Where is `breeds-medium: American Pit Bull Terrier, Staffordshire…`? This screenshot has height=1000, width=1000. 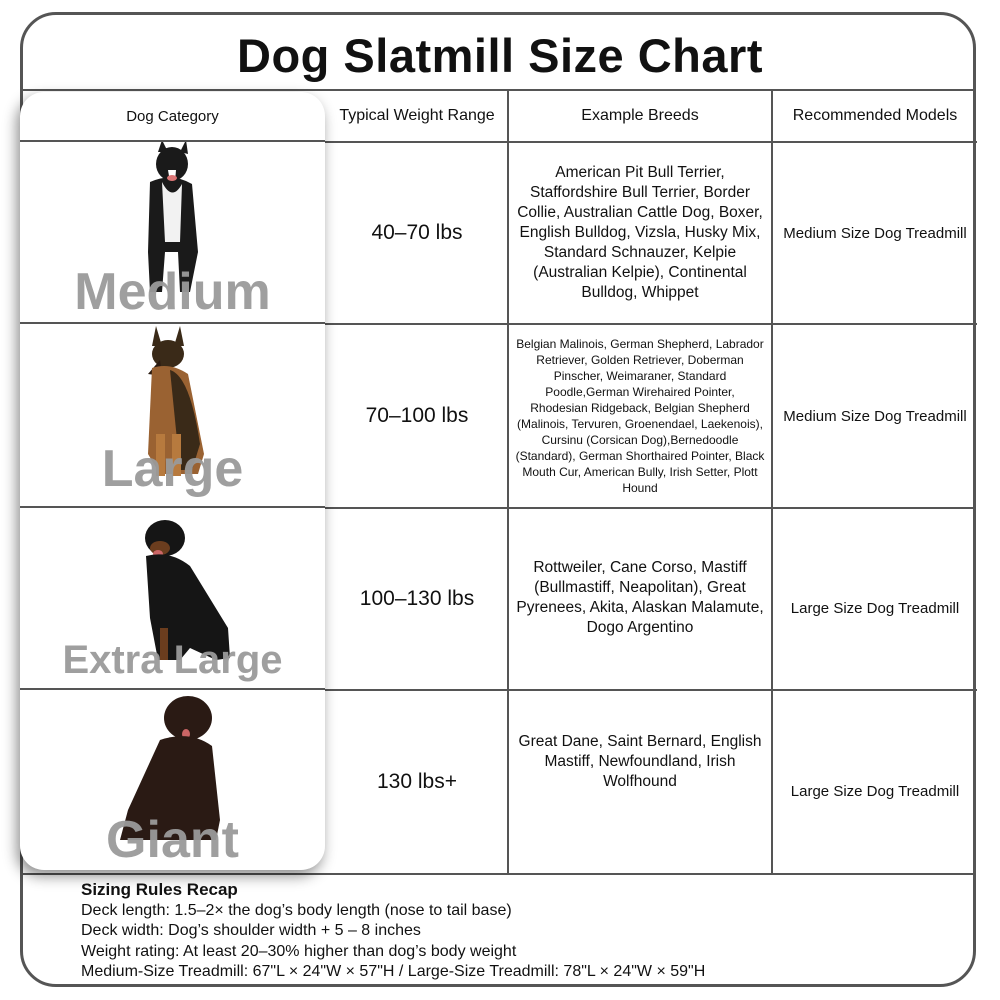 breeds-medium: American Pit Bull Terrier, Staffordshire… is located at coordinates (640, 232).